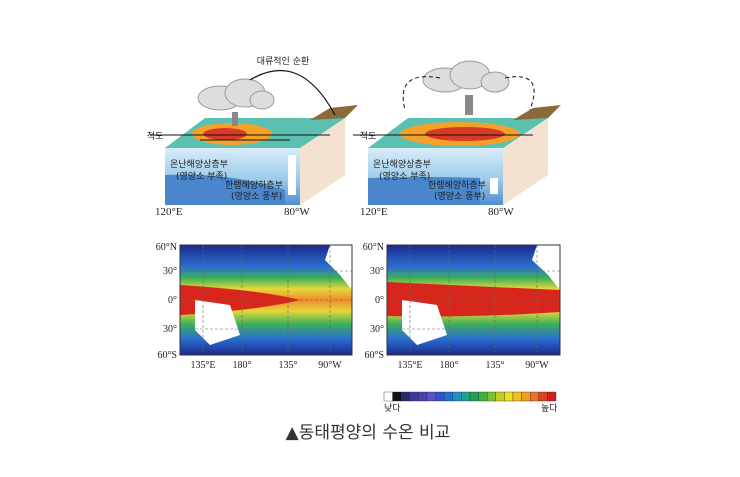  What do you see at coordinates (283, 61) in the screenshot?
I see `circulation-label: 대류적인 순환` at bounding box center [283, 61].